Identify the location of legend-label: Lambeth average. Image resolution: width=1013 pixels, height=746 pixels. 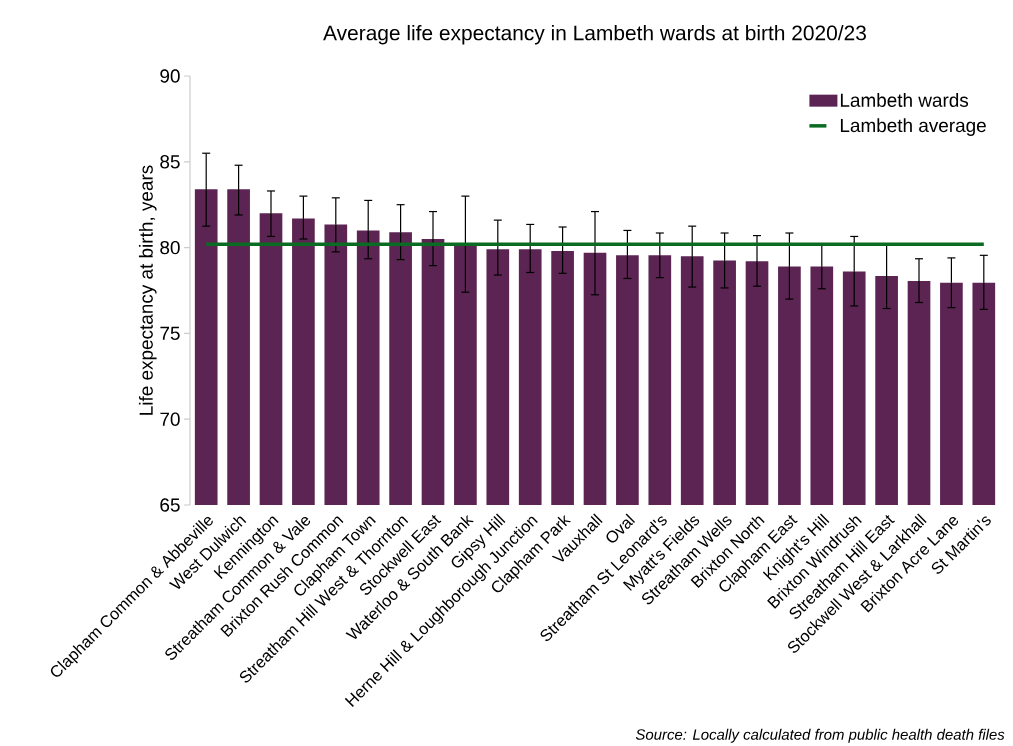
(913, 127).